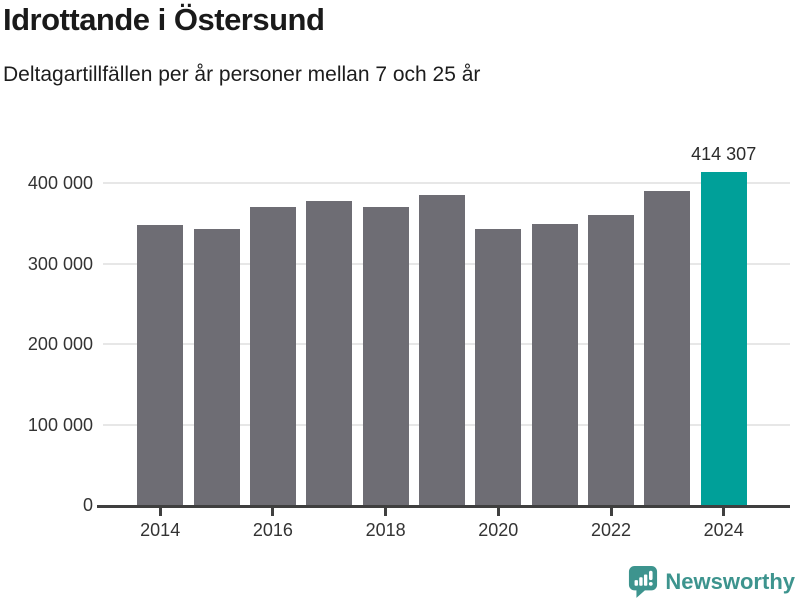 Image resolution: width=800 pixels, height=600 pixels. What do you see at coordinates (441, 350) in the screenshot?
I see `bar-2019` at bounding box center [441, 350].